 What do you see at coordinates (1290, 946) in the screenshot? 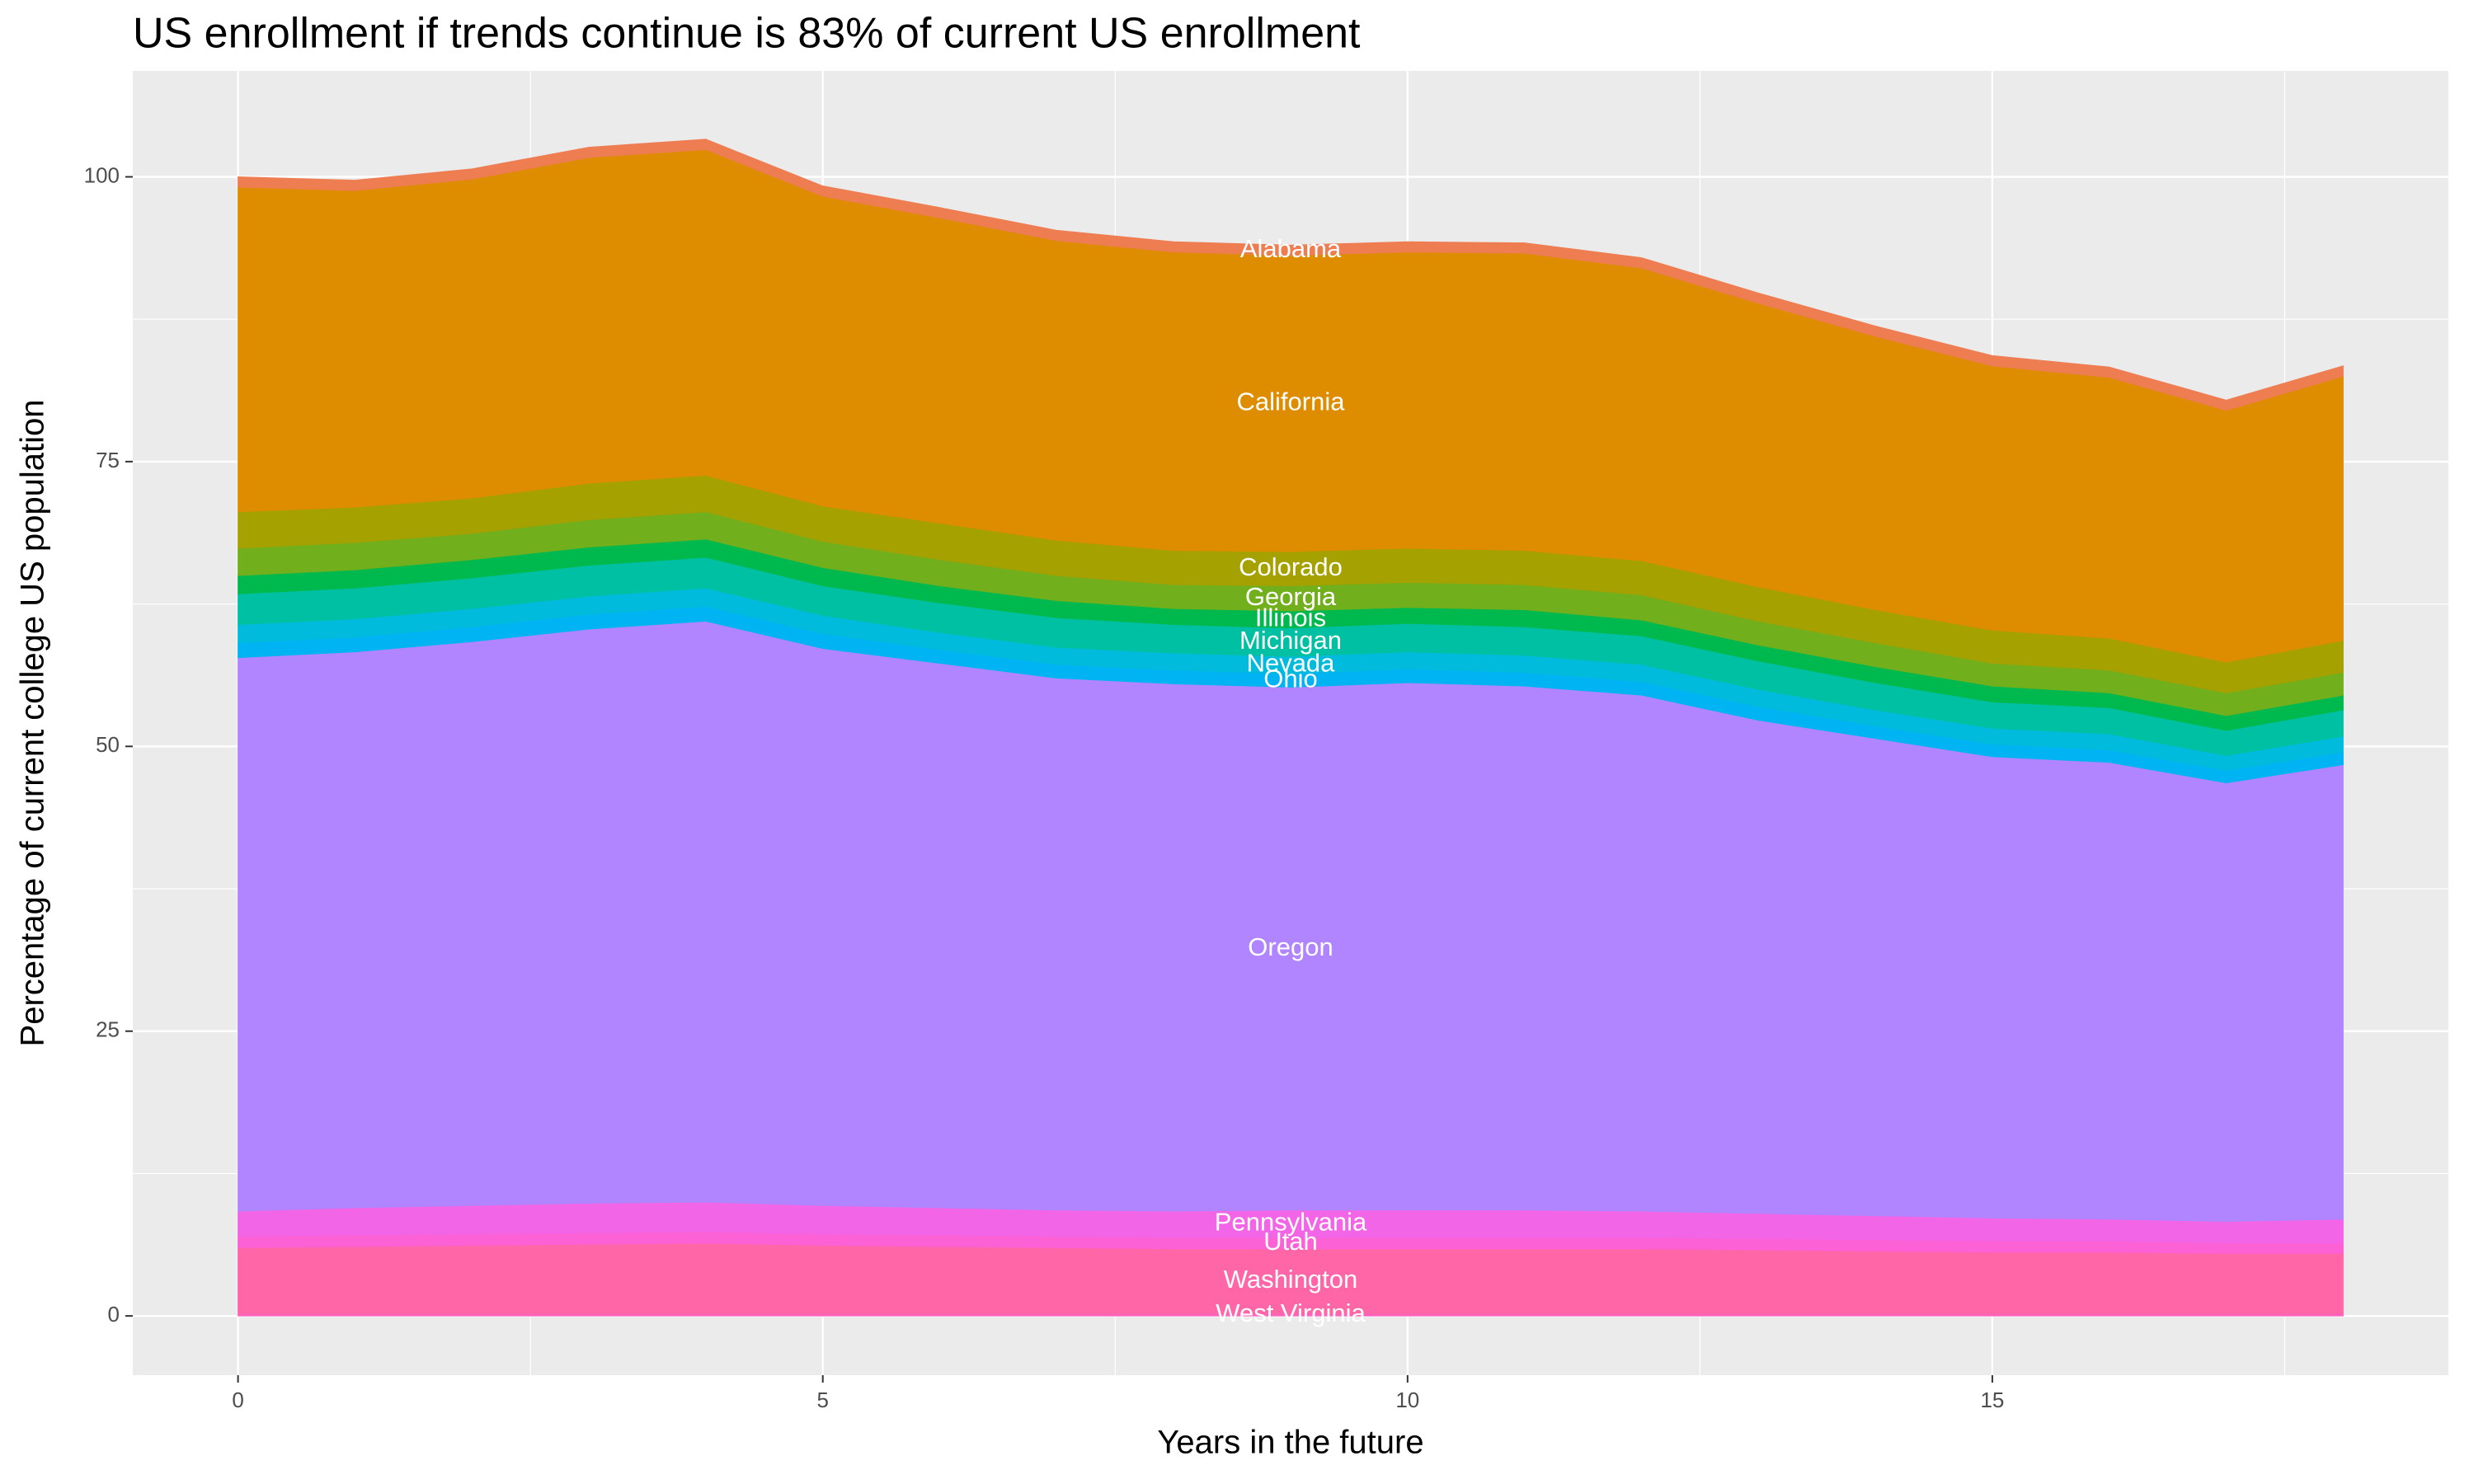
I see `area-label: Oregon` at bounding box center [1290, 946].